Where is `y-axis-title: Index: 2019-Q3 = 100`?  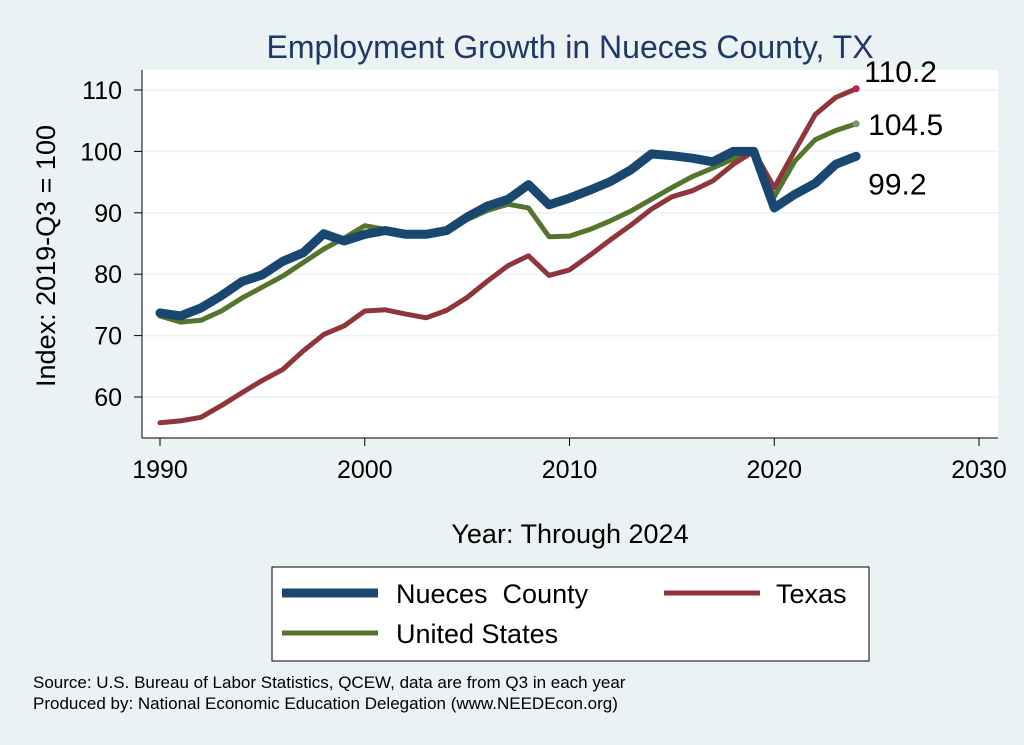
y-axis-title: Index: 2019-Q3 = 100 is located at coordinates (46, 256).